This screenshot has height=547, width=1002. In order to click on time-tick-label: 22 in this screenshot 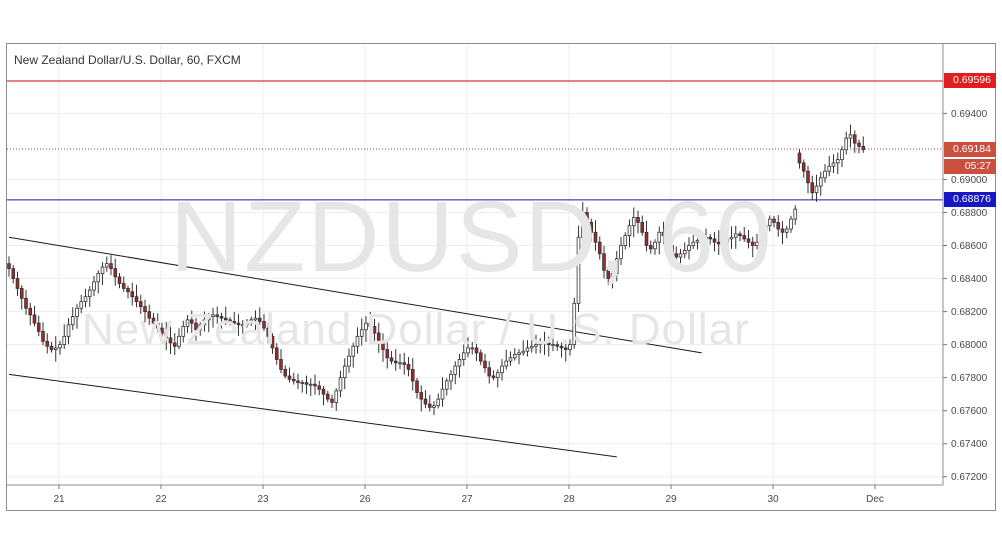, I will do `click(161, 499)`.